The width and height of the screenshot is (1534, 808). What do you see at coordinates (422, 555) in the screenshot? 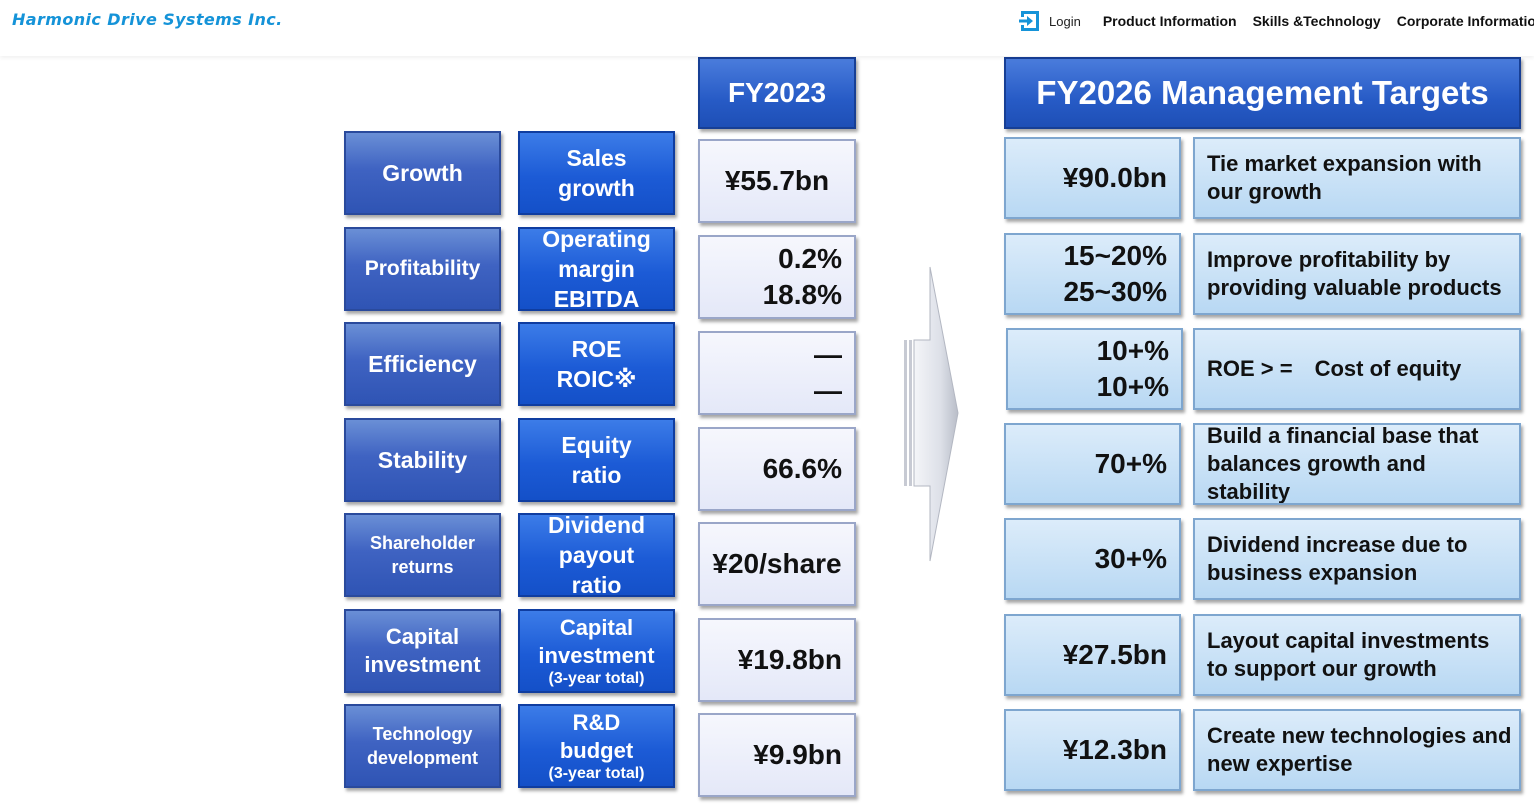
I see `category-shareholder-returns: Shareholder returns` at bounding box center [422, 555].